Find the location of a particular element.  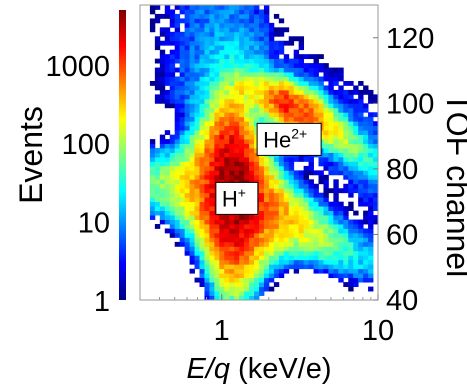

x-tick-label: 10 is located at coordinates (378, 331).